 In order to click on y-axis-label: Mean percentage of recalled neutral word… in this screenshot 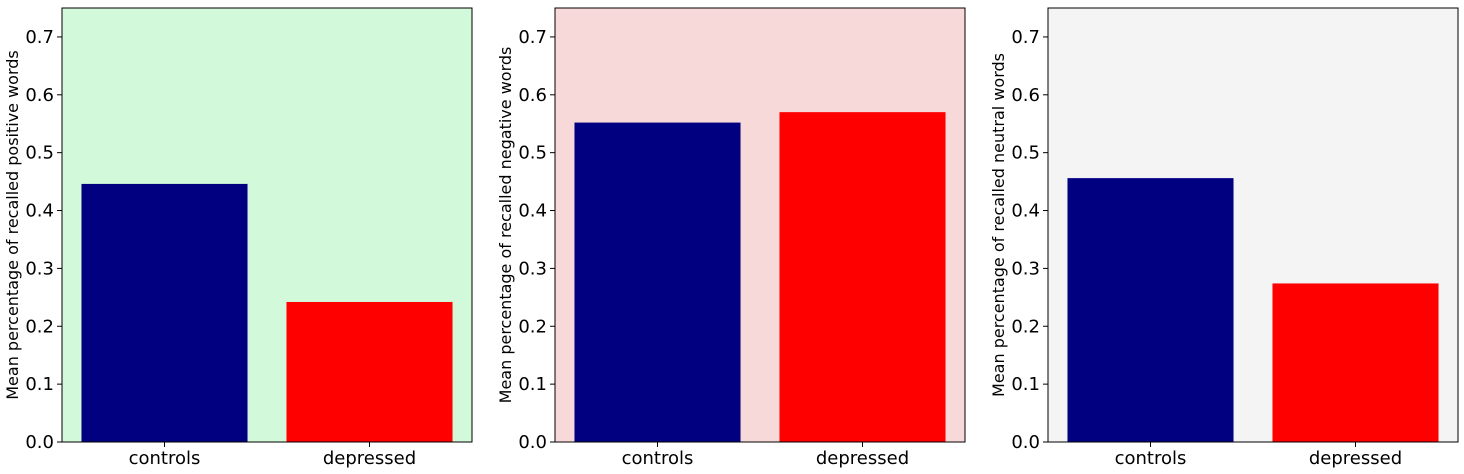, I will do `click(998, 225)`.